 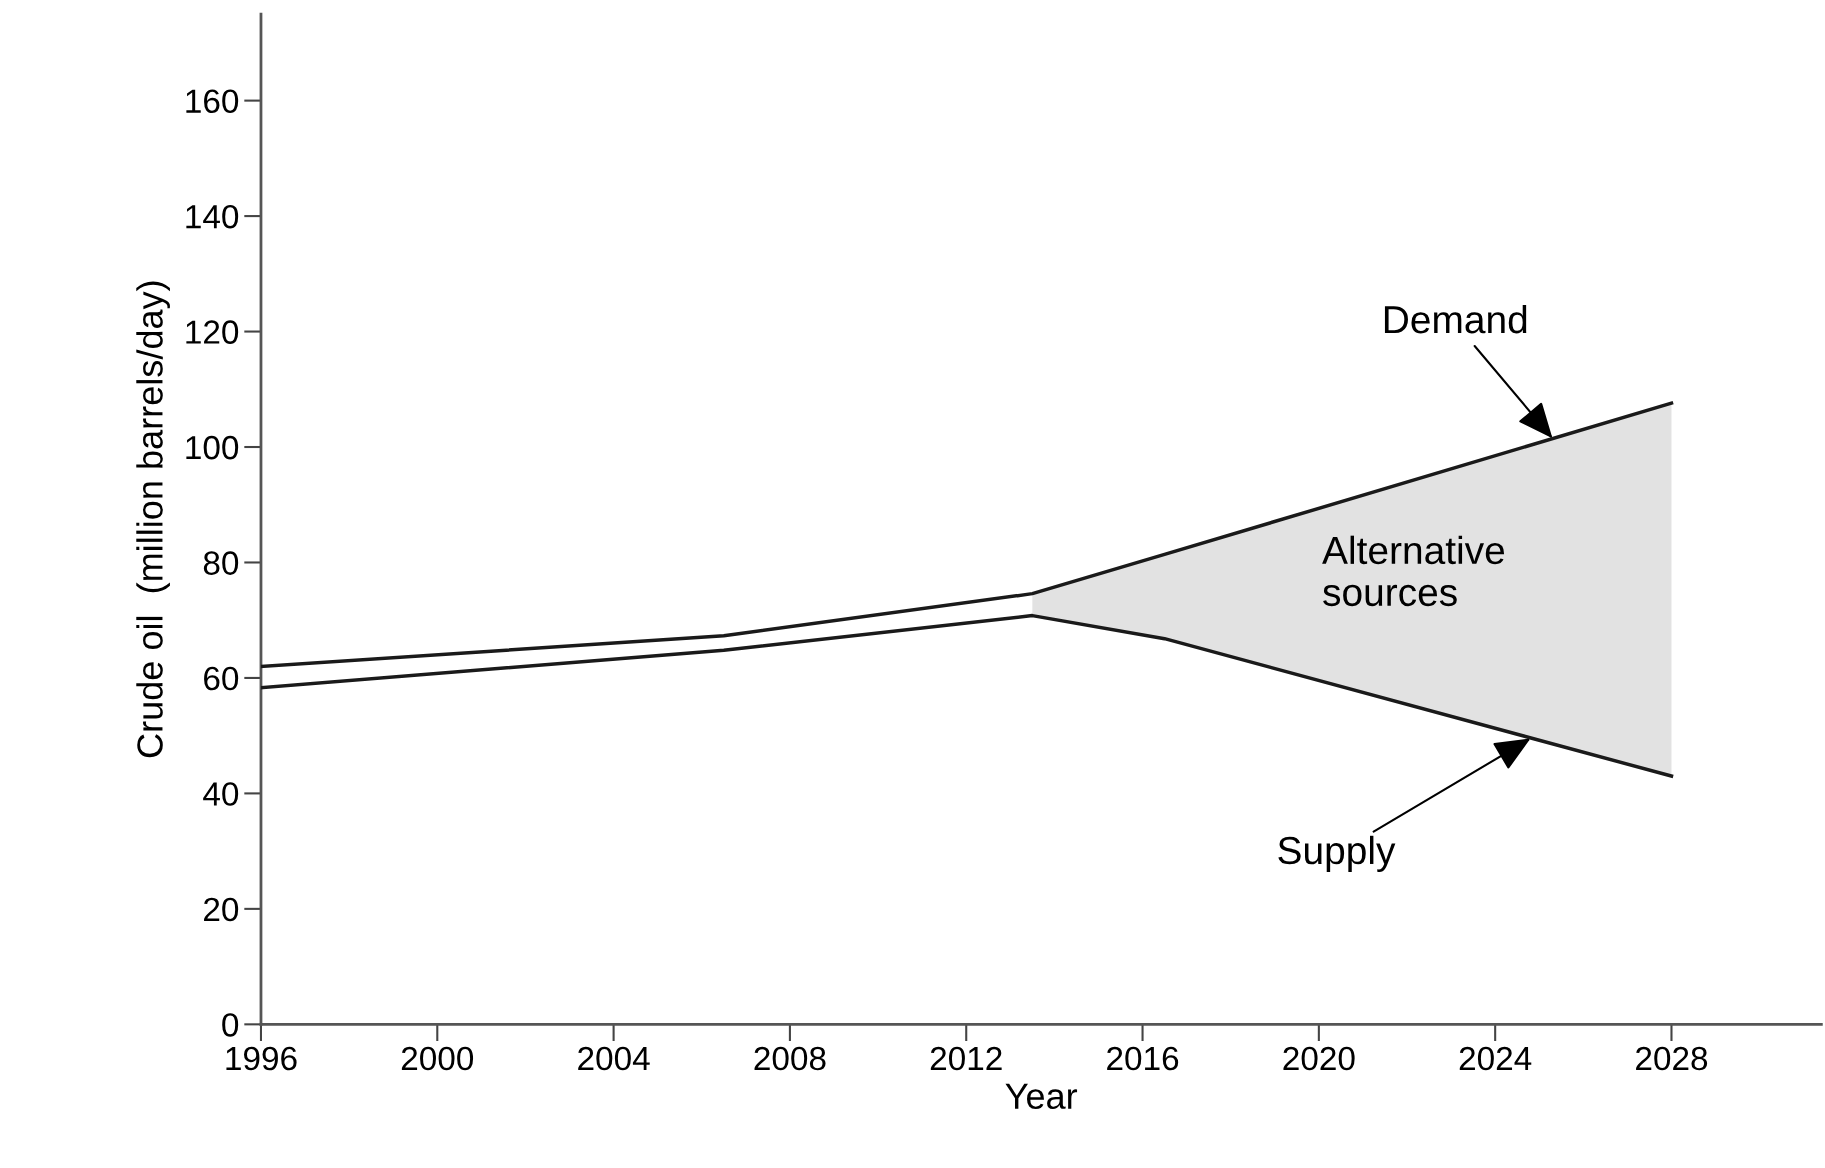 I want to click on x-tick-label: 2008, so click(x=790, y=1058).